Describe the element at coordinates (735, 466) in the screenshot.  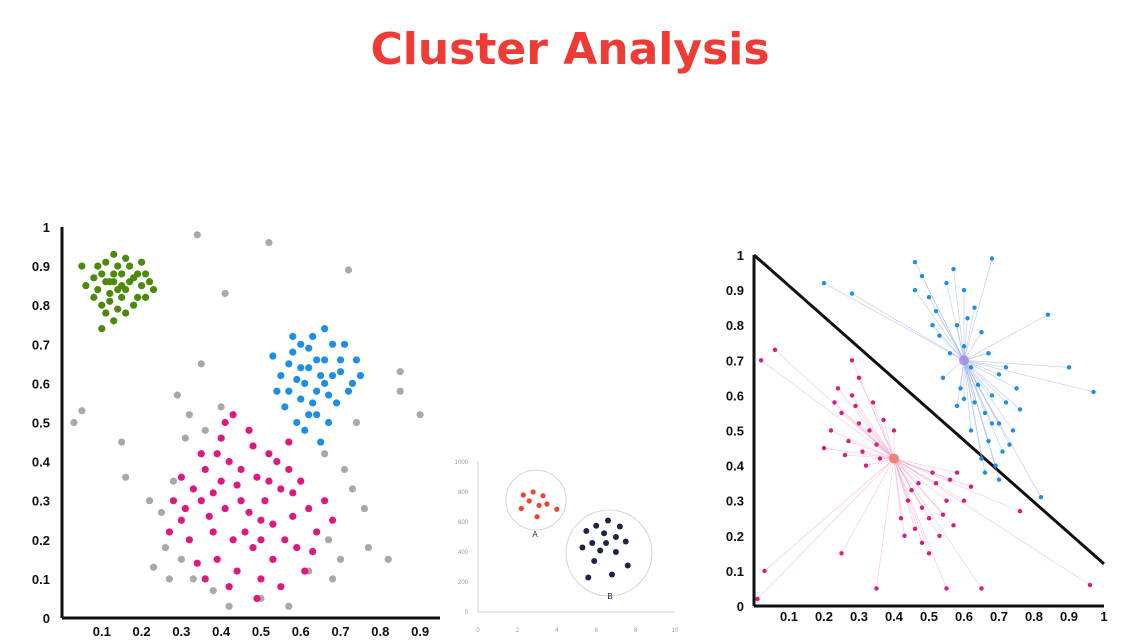
I see `y-tick-label: 0.4` at that location.